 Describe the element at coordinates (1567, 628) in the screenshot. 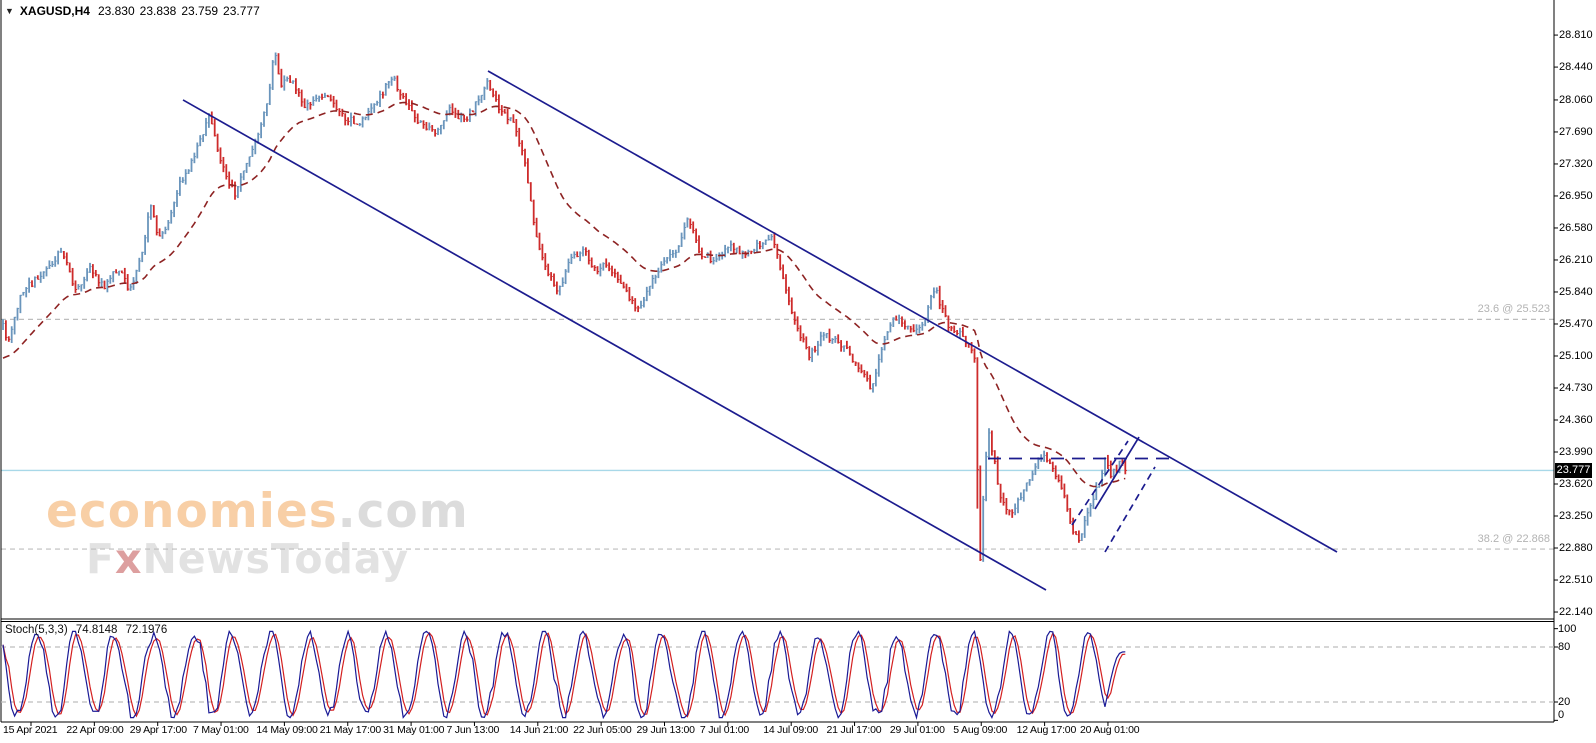

I see `indicator-scale-label: 100` at that location.